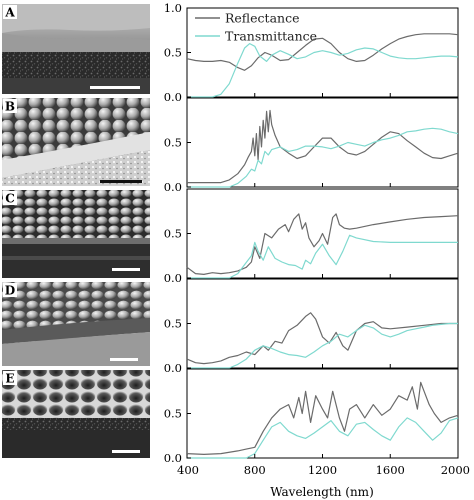  What do you see at coordinates (76, 414) in the screenshot?
I see `sem-image-e: E` at bounding box center [76, 414].